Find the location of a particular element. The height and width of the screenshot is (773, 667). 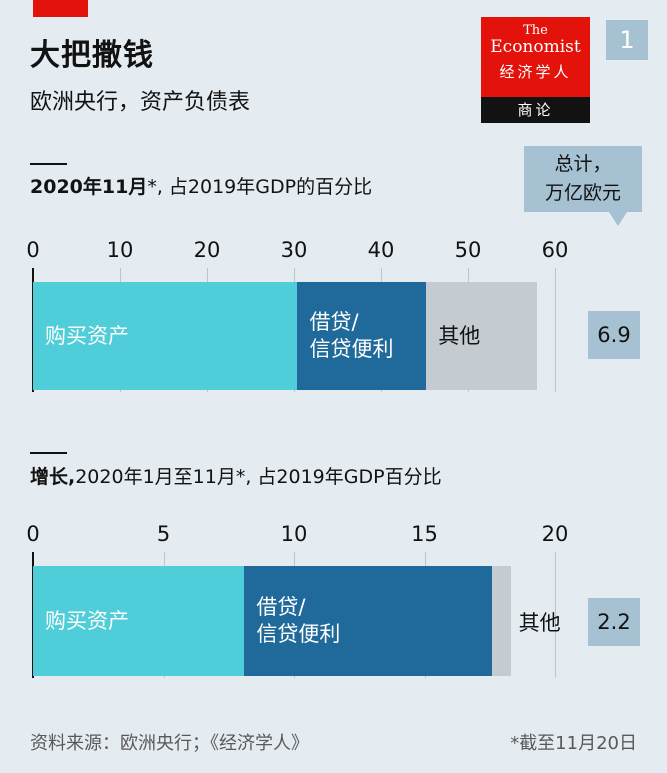

chart1-title: 2020年11月*, 占2019年GDP的百分比 is located at coordinates (201, 185).